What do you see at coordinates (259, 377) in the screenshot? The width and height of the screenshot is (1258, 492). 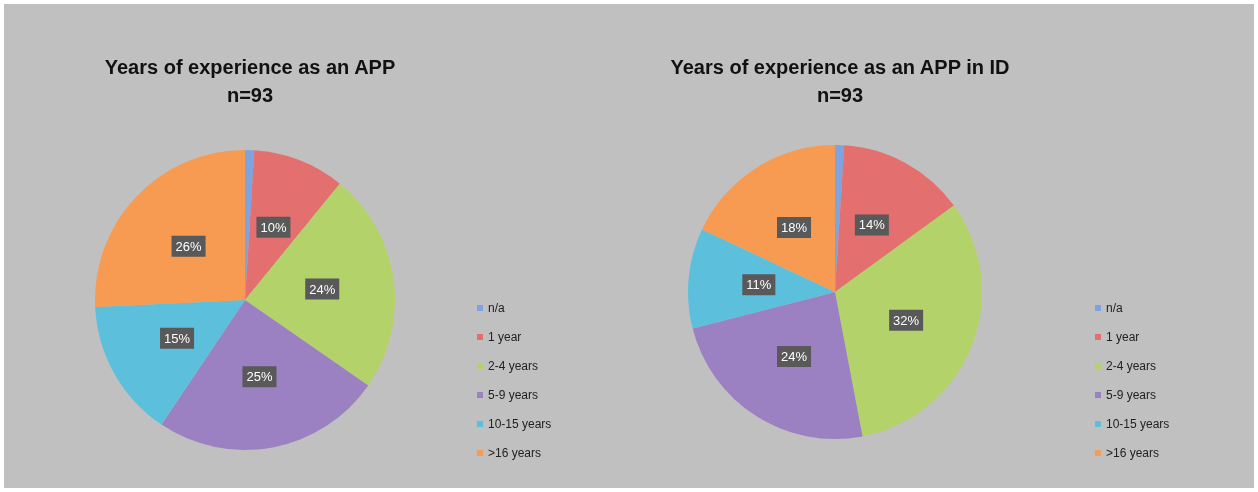 I see `data-label: 25%` at bounding box center [259, 377].